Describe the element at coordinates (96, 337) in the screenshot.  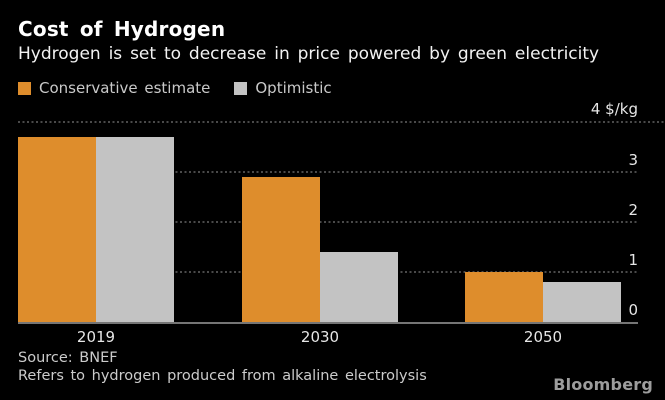
I see `x-tick-label-2019: 2019` at that location.